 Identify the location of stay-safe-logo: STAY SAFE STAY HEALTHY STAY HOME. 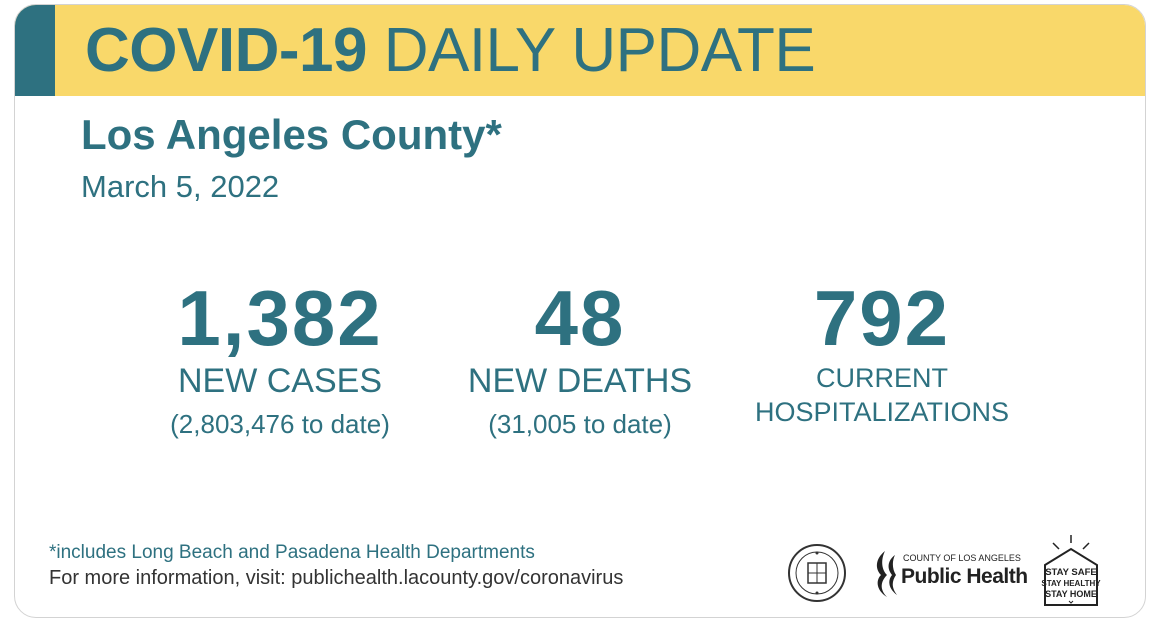
(1071, 569).